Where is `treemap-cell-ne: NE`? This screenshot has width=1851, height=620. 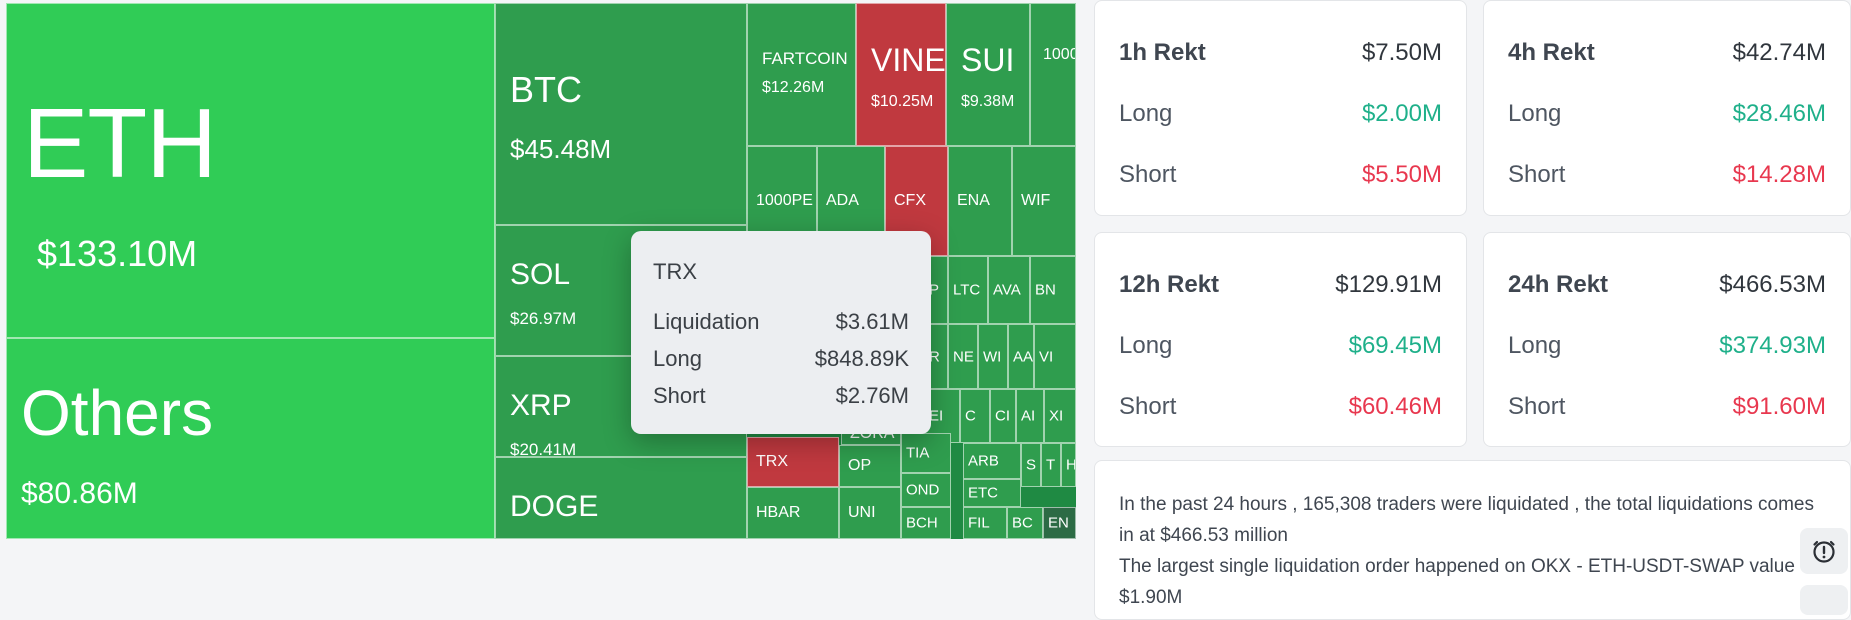
treemap-cell-ne: NE is located at coordinates (963, 356).